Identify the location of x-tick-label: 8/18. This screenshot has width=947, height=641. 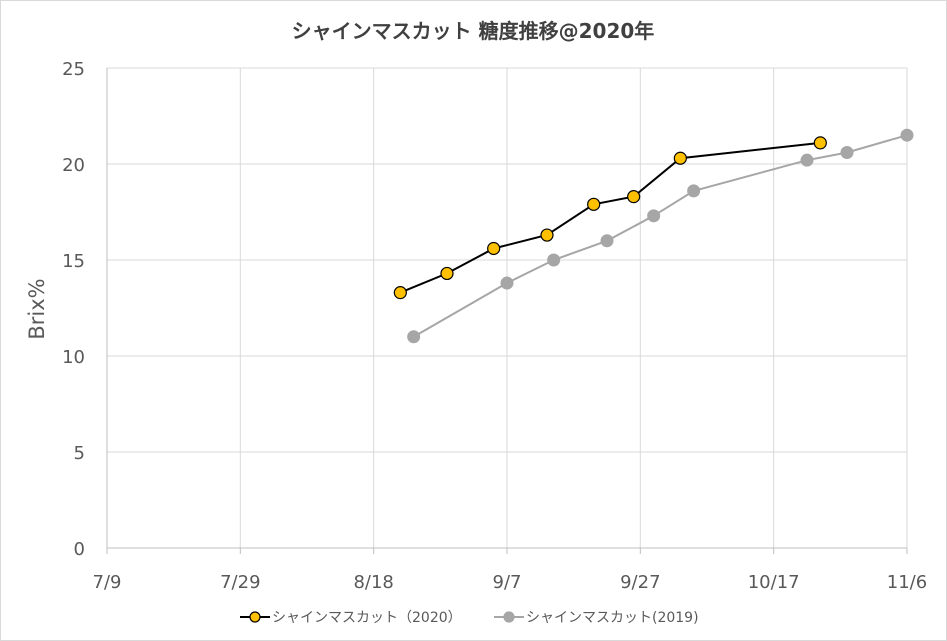
(373, 582).